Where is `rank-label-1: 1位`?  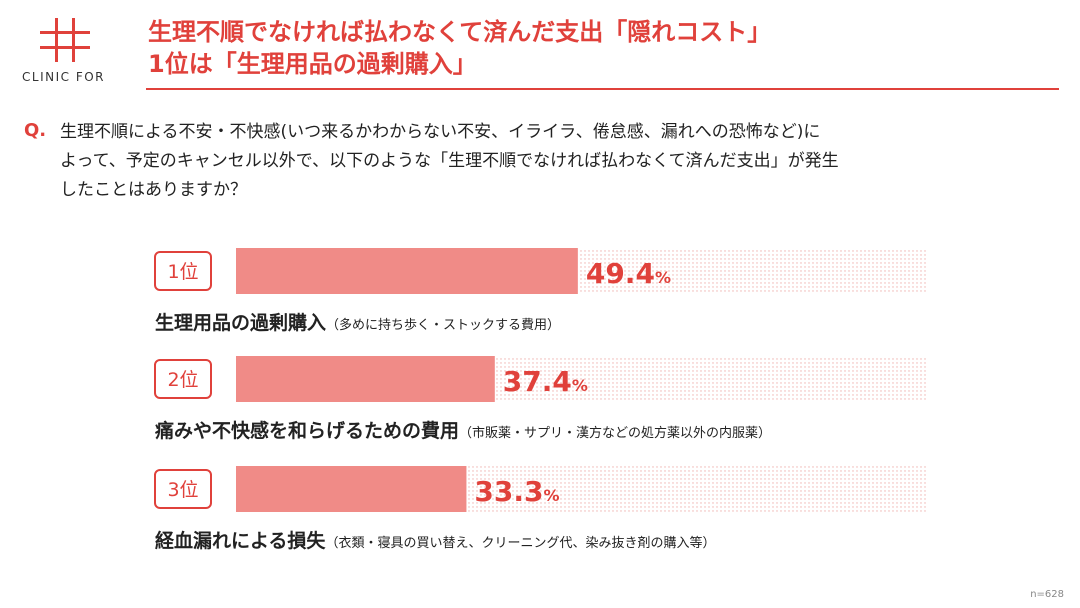
rank-label-1: 1位 is located at coordinates (182, 272).